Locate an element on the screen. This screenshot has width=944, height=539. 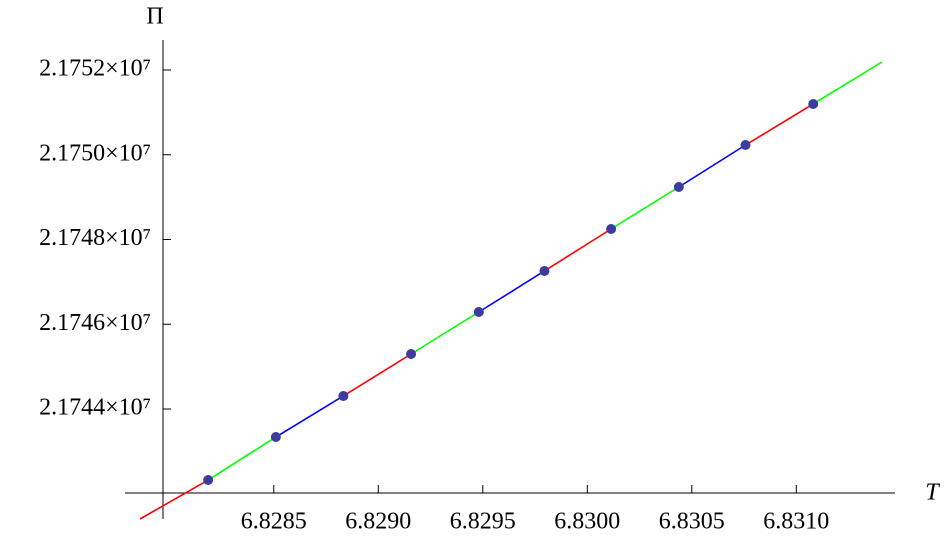
y-axis-label: Π is located at coordinates (154, 17).